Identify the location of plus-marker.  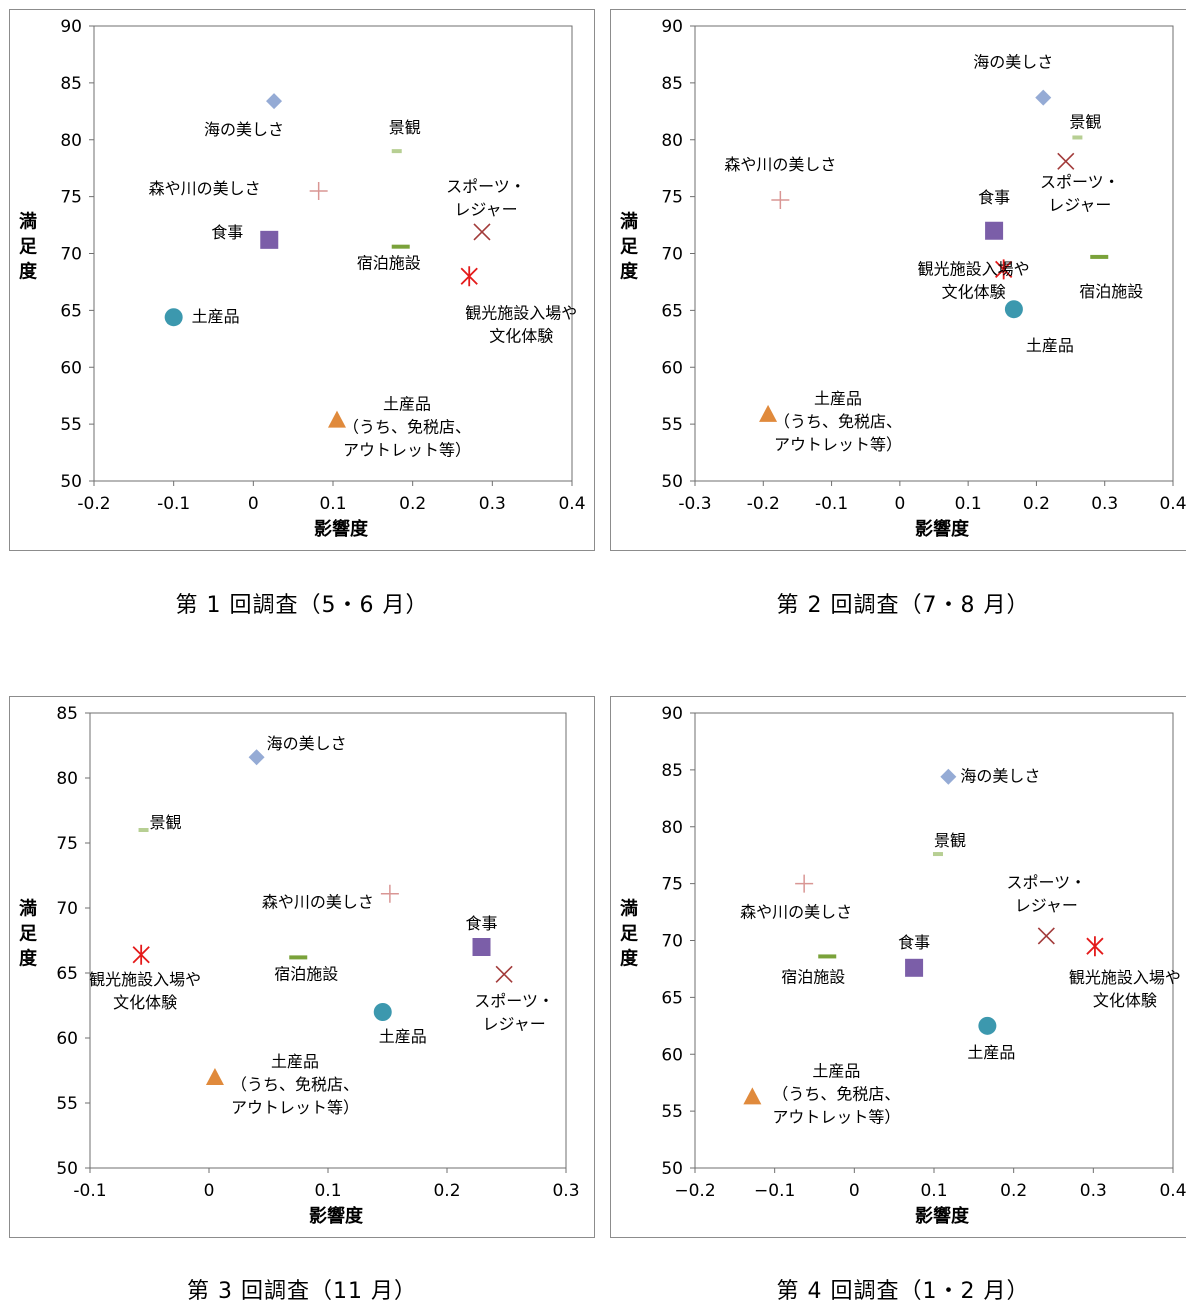
(804, 883).